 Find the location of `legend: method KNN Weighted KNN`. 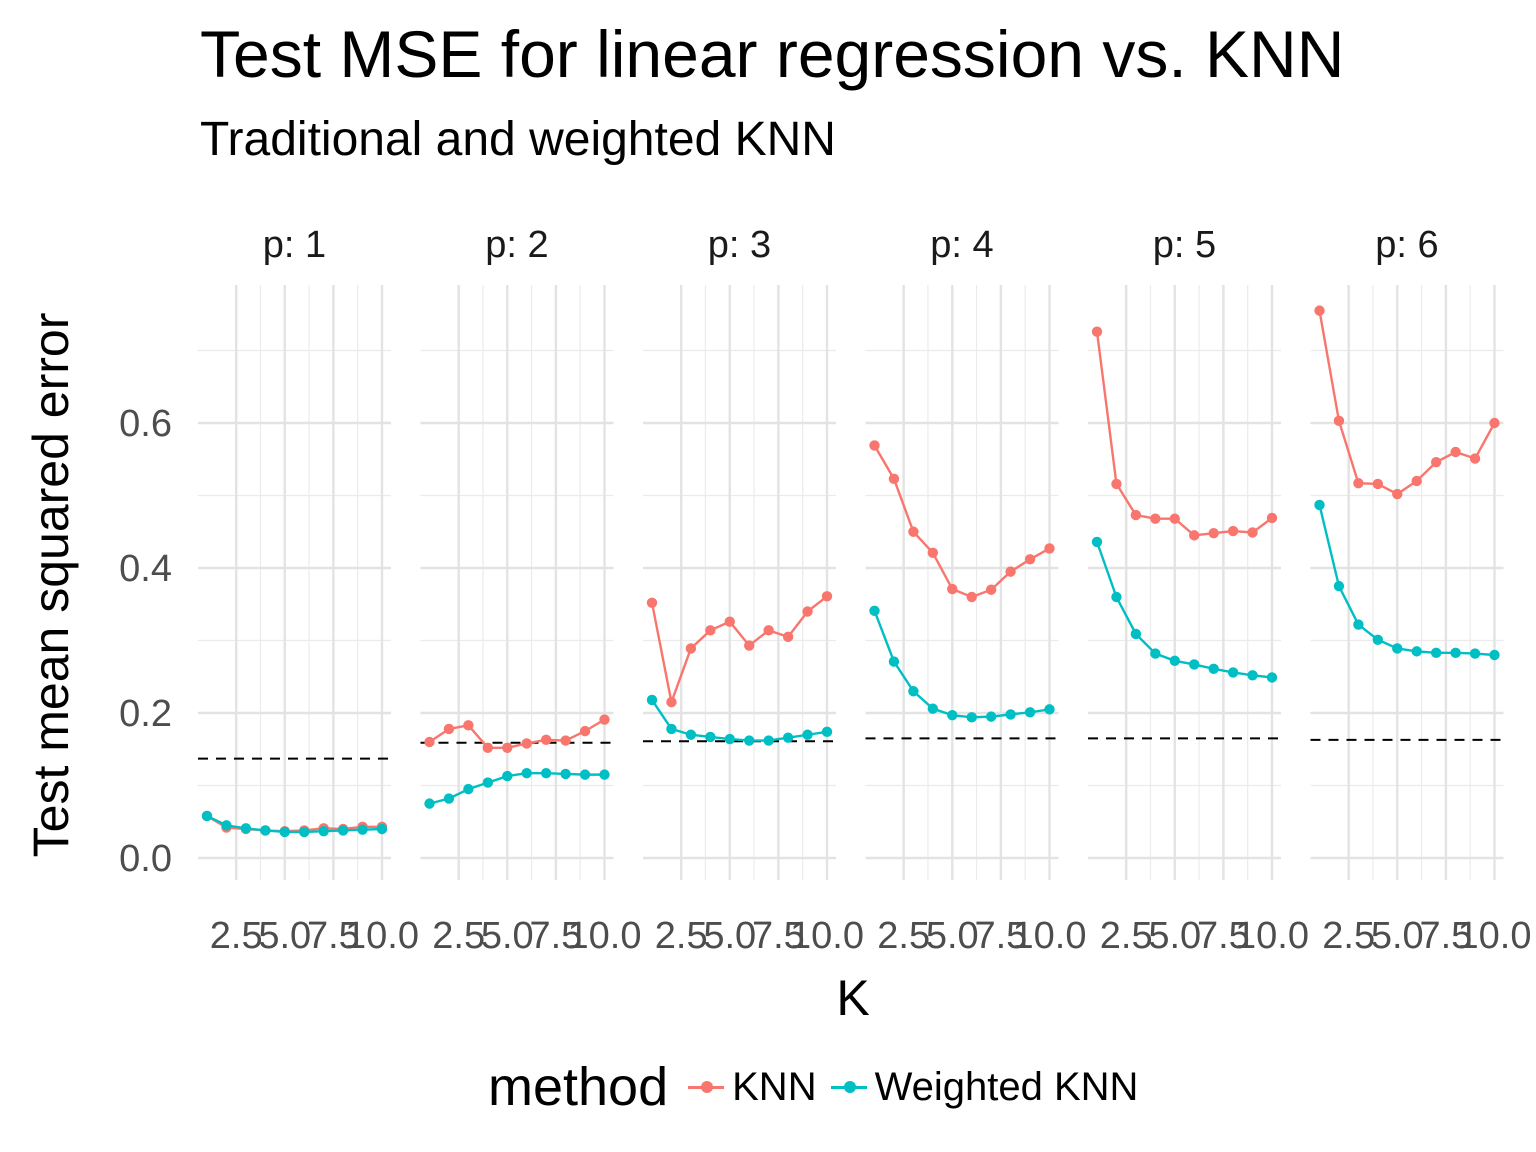

legend: method KNN Weighted KNN is located at coordinates (819, 1087).